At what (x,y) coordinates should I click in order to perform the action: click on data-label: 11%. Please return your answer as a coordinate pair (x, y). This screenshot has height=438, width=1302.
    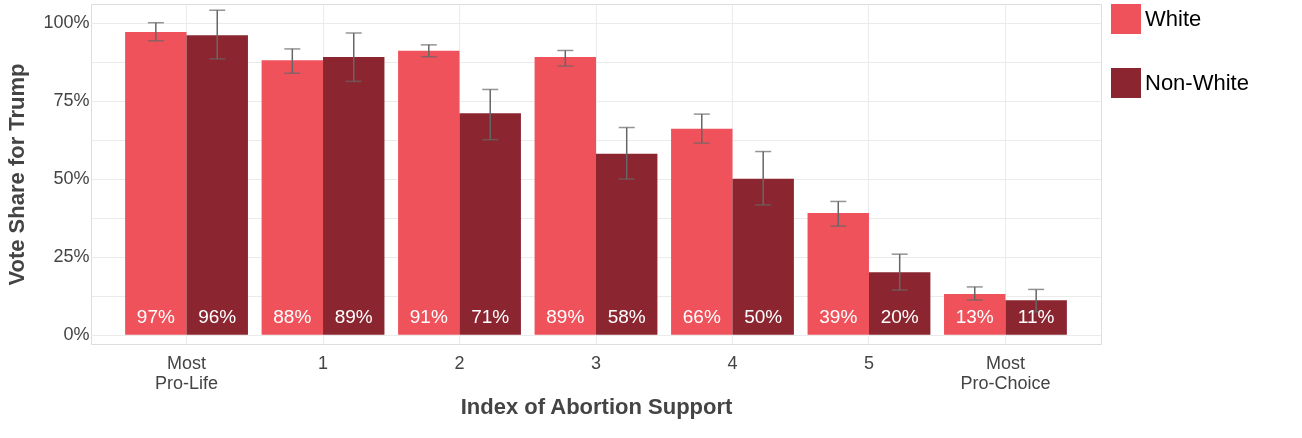
    Looking at the image, I should click on (1036, 316).